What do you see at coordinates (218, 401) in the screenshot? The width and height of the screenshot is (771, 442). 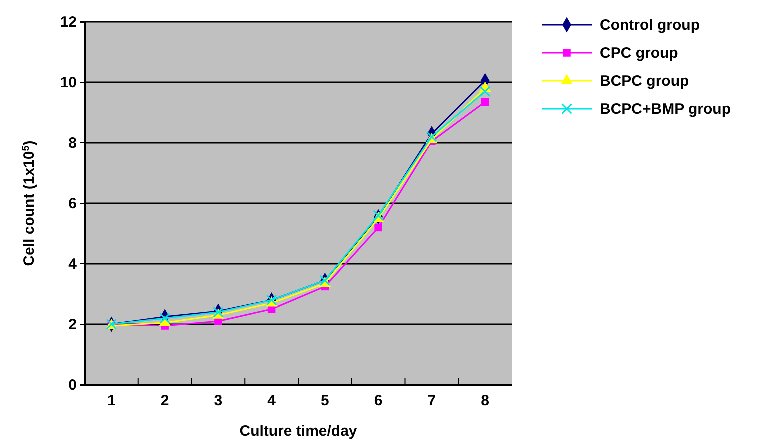 I see `x-tick-label: 3` at bounding box center [218, 401].